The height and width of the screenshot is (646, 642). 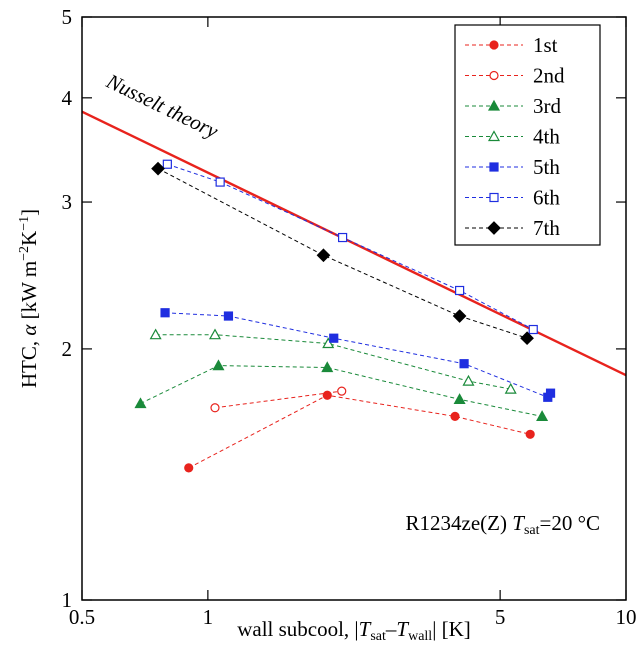 I want to click on legend-label: 1st, so click(x=545, y=45).